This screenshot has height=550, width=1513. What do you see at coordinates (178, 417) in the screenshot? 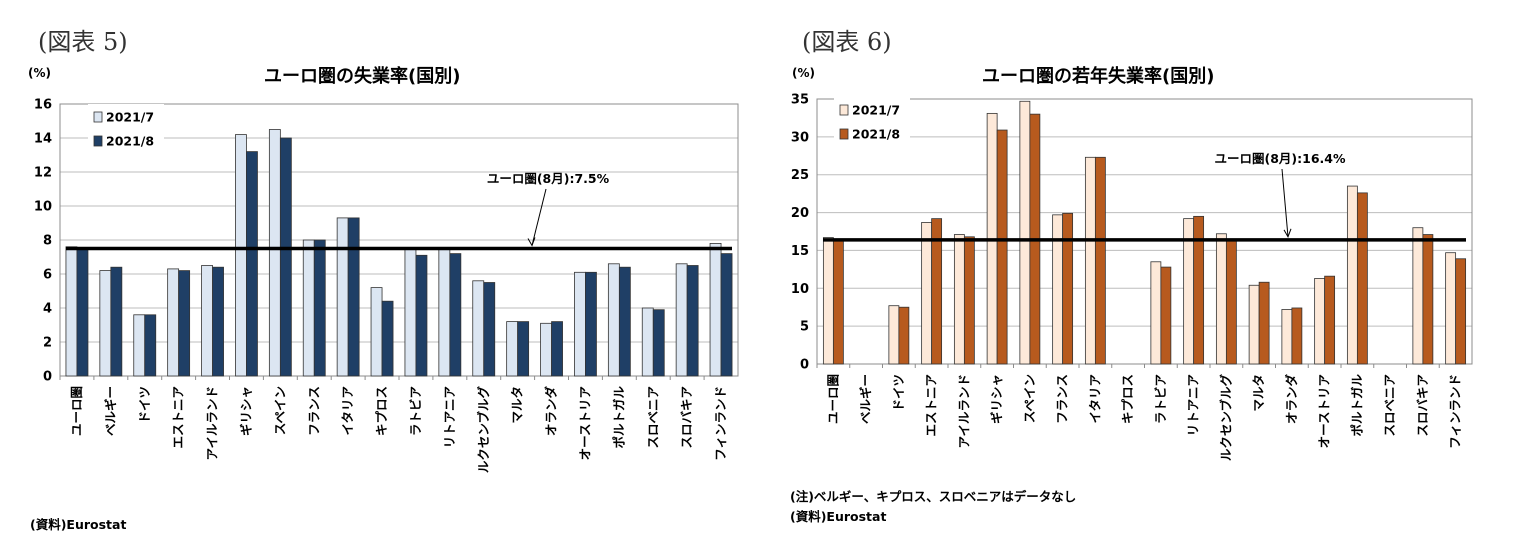
I see `x-category-label: エストニア` at bounding box center [178, 417].